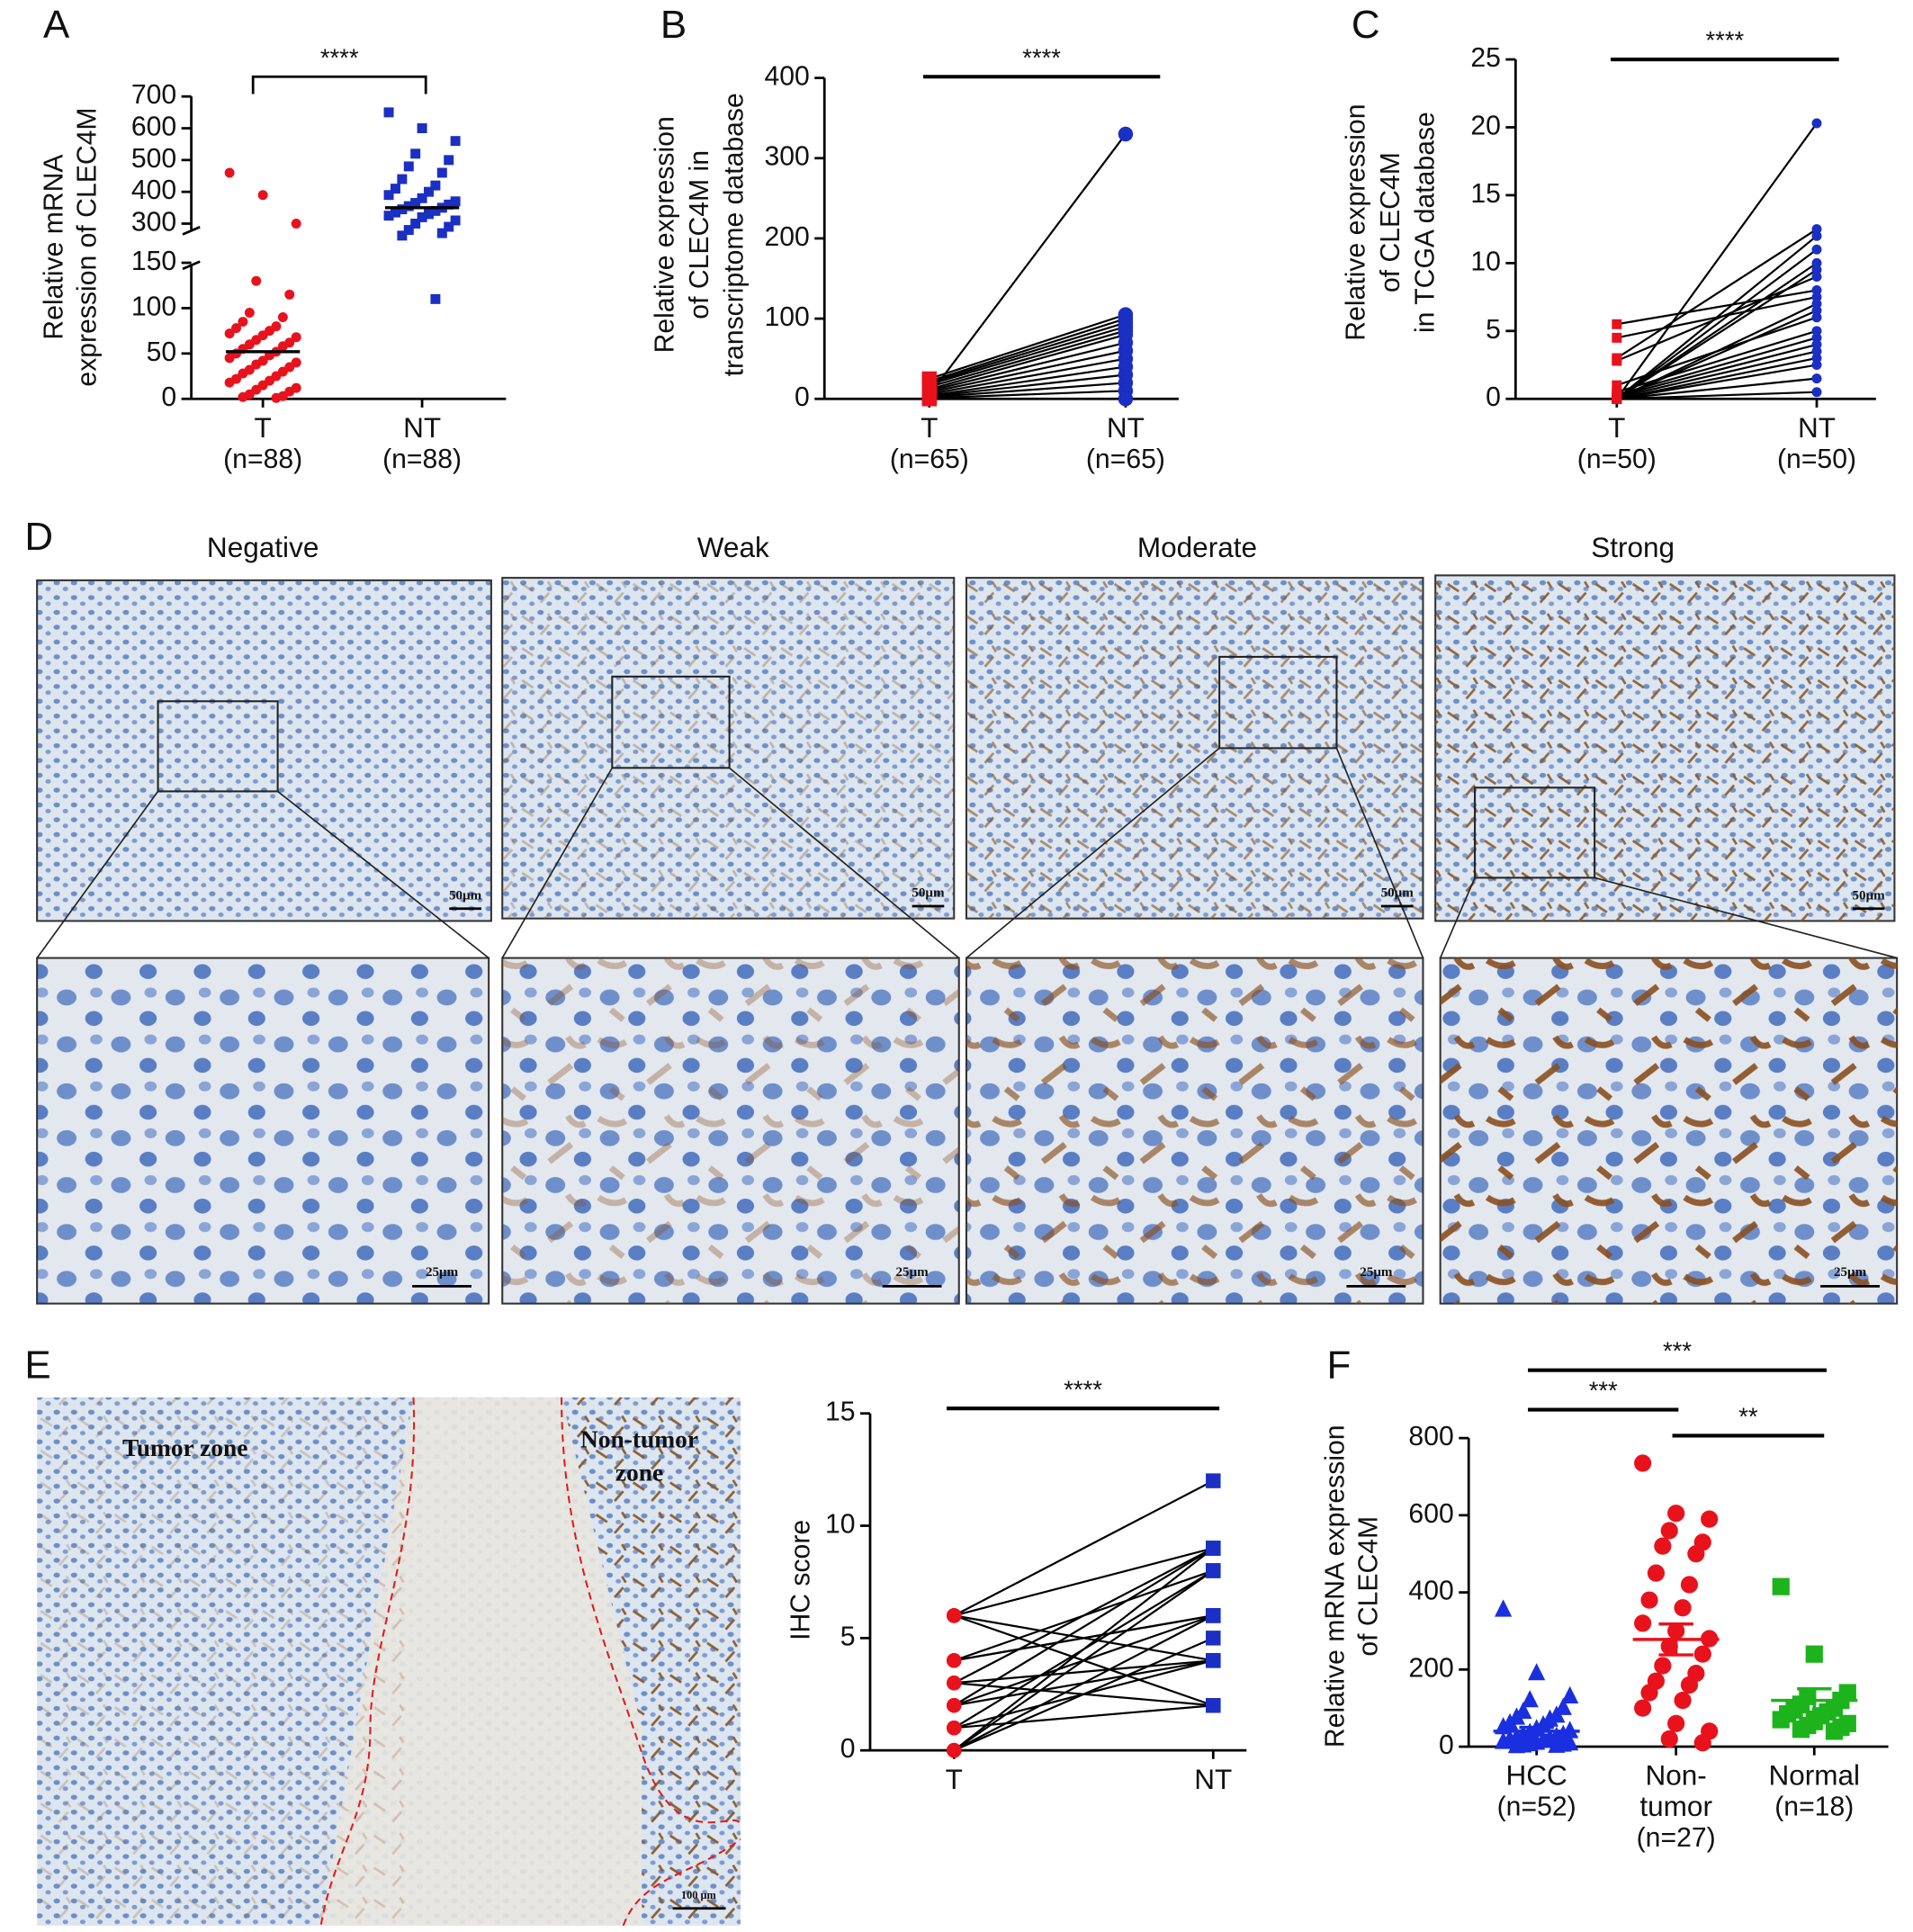  What do you see at coordinates (787, 317) in the screenshot?
I see `y-tick-label: 100` at bounding box center [787, 317].